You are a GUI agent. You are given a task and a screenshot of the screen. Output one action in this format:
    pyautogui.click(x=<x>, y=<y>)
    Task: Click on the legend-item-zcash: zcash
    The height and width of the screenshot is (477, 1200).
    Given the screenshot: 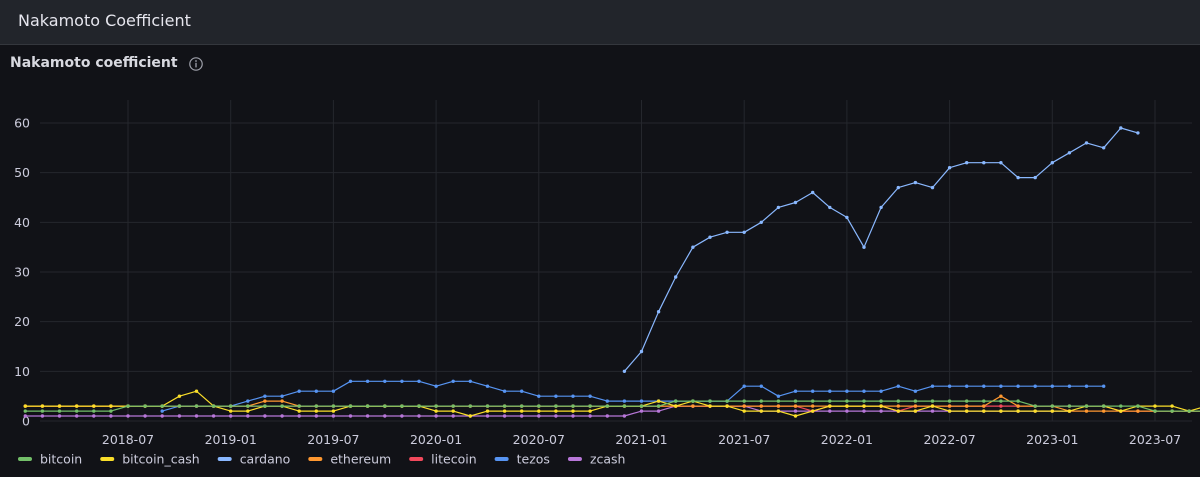 What is the action you would take?
    pyautogui.click(x=596, y=459)
    